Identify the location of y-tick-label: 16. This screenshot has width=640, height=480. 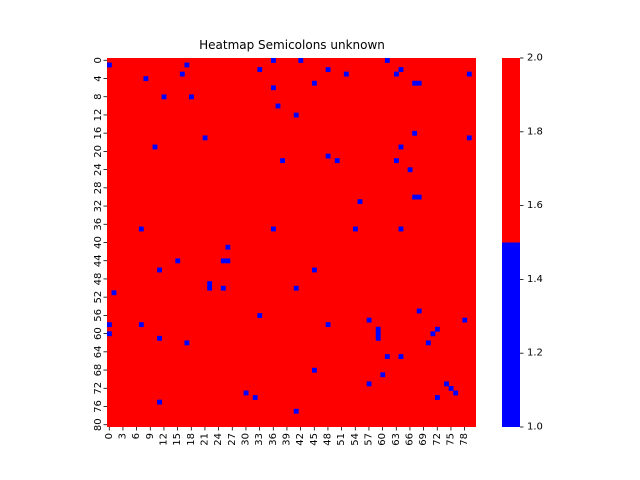
(98, 133).